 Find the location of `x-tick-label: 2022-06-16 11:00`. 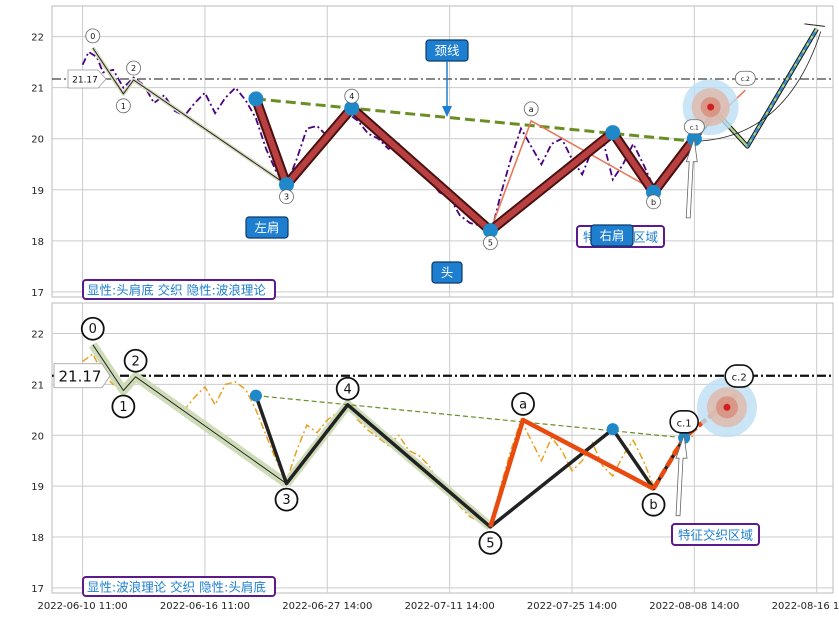

x-tick-label: 2022-06-16 11:00 is located at coordinates (205, 606).